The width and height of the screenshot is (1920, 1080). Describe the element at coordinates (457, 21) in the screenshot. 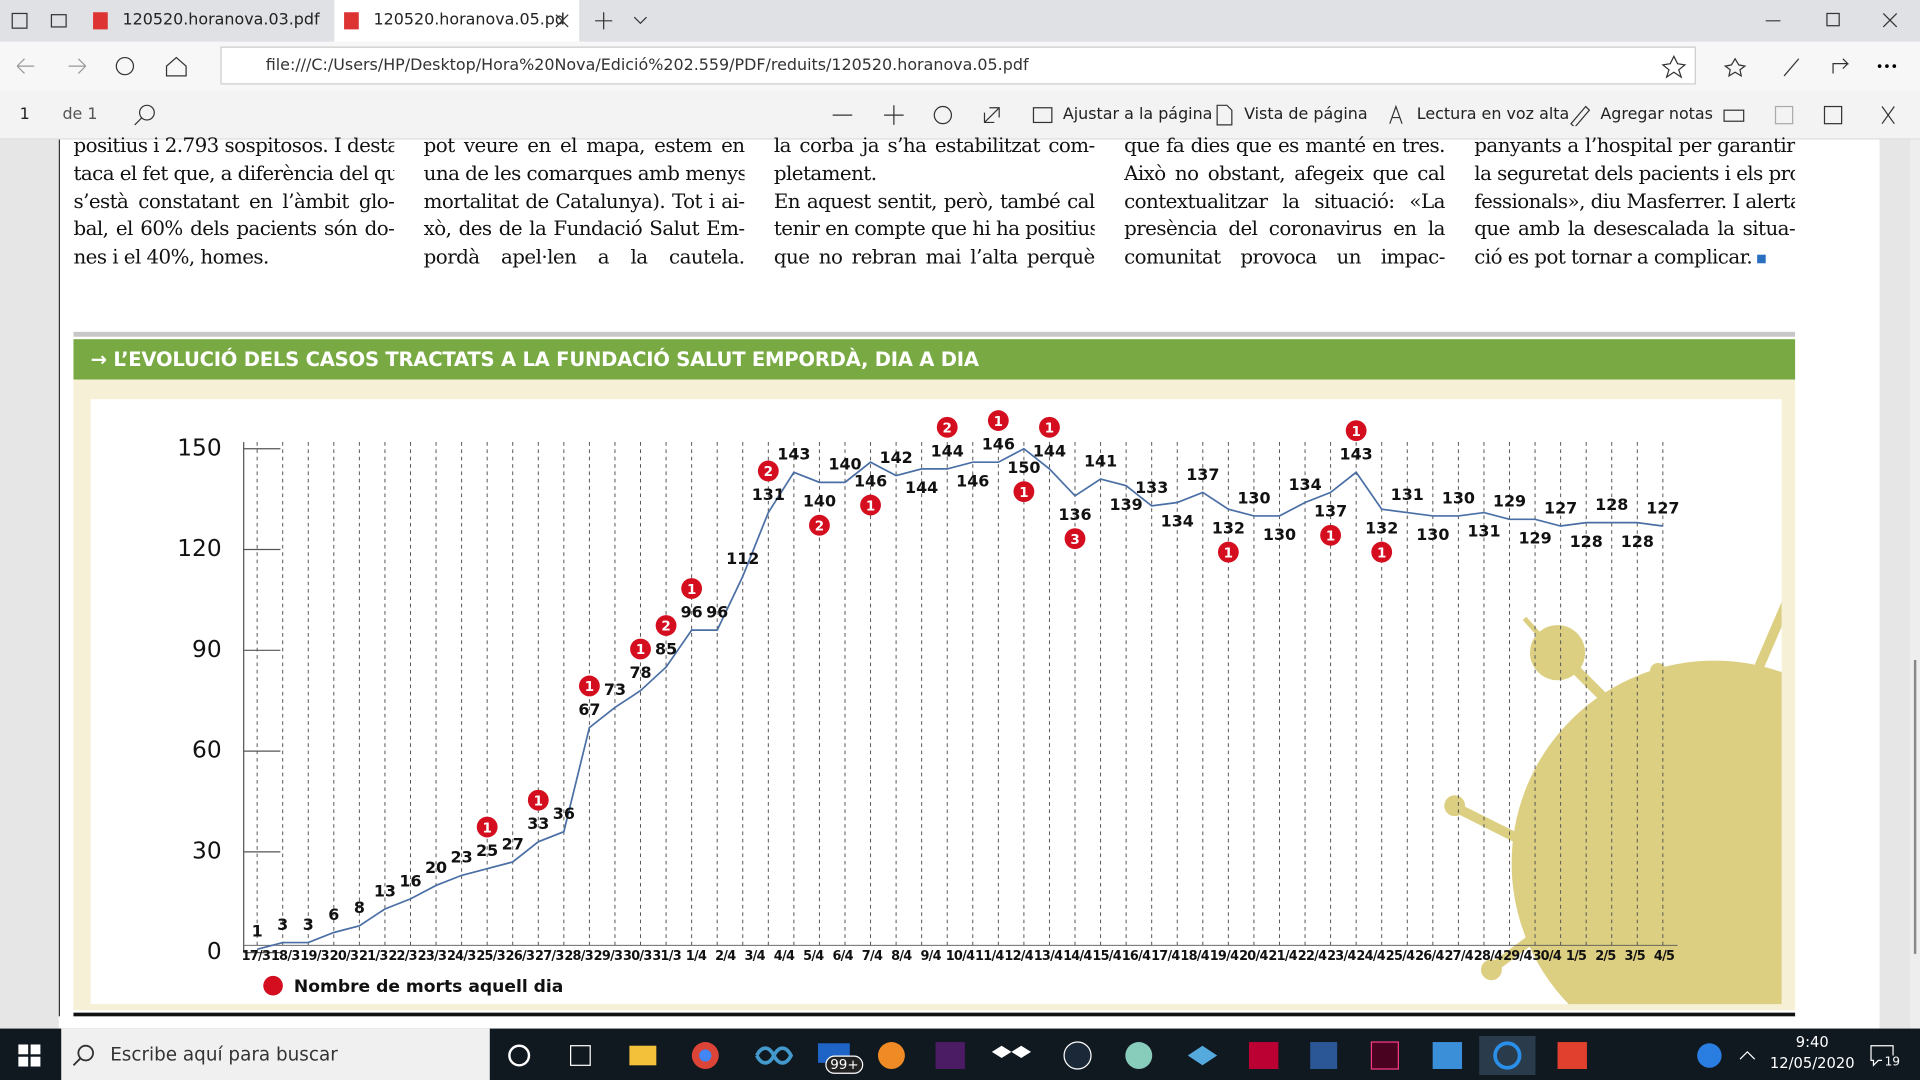

I see `tab: 120520.horanova.05.pd` at that location.